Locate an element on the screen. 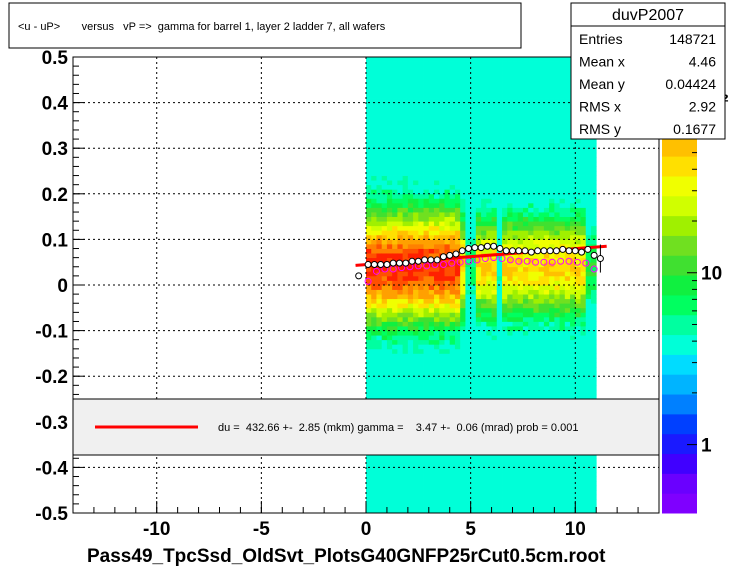 This screenshot has width=734, height=569. profile-point is located at coordinates (437, 260).